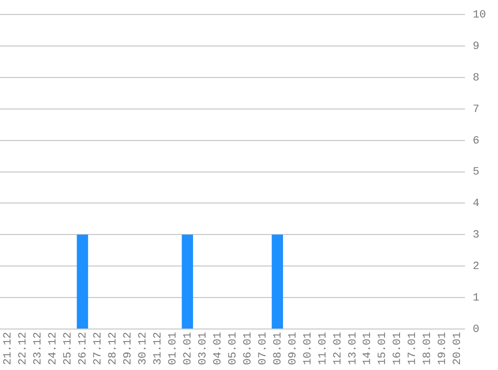 The width and height of the screenshot is (498, 370). I want to click on y-tick-label: 9, so click(476, 46).